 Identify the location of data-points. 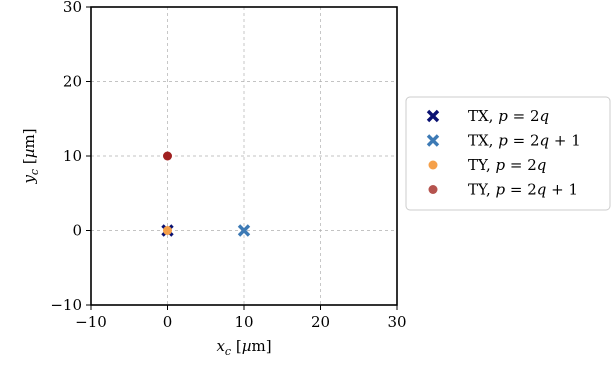
(206, 194).